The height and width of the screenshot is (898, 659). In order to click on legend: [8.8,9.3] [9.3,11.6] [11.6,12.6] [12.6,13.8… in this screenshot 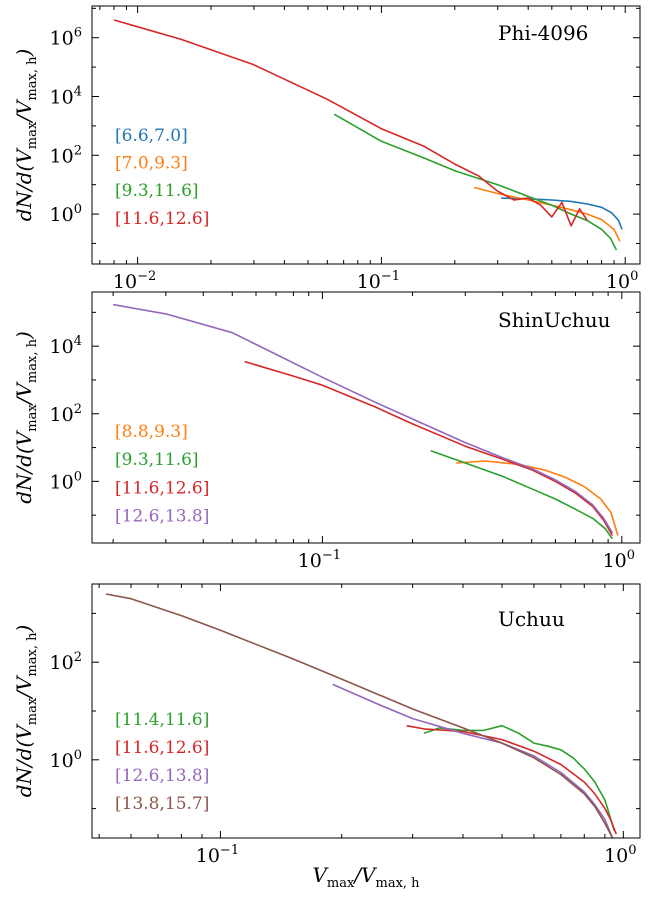, I will do `click(162, 474)`.